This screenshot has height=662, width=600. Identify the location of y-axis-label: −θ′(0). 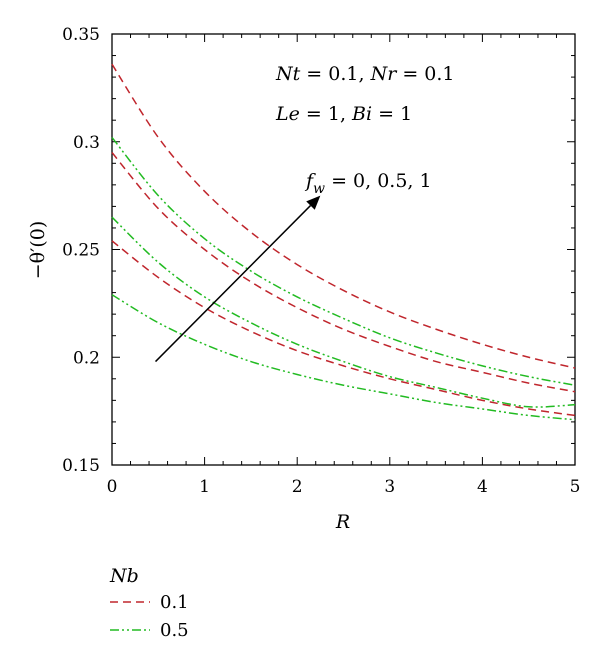
(38, 250).